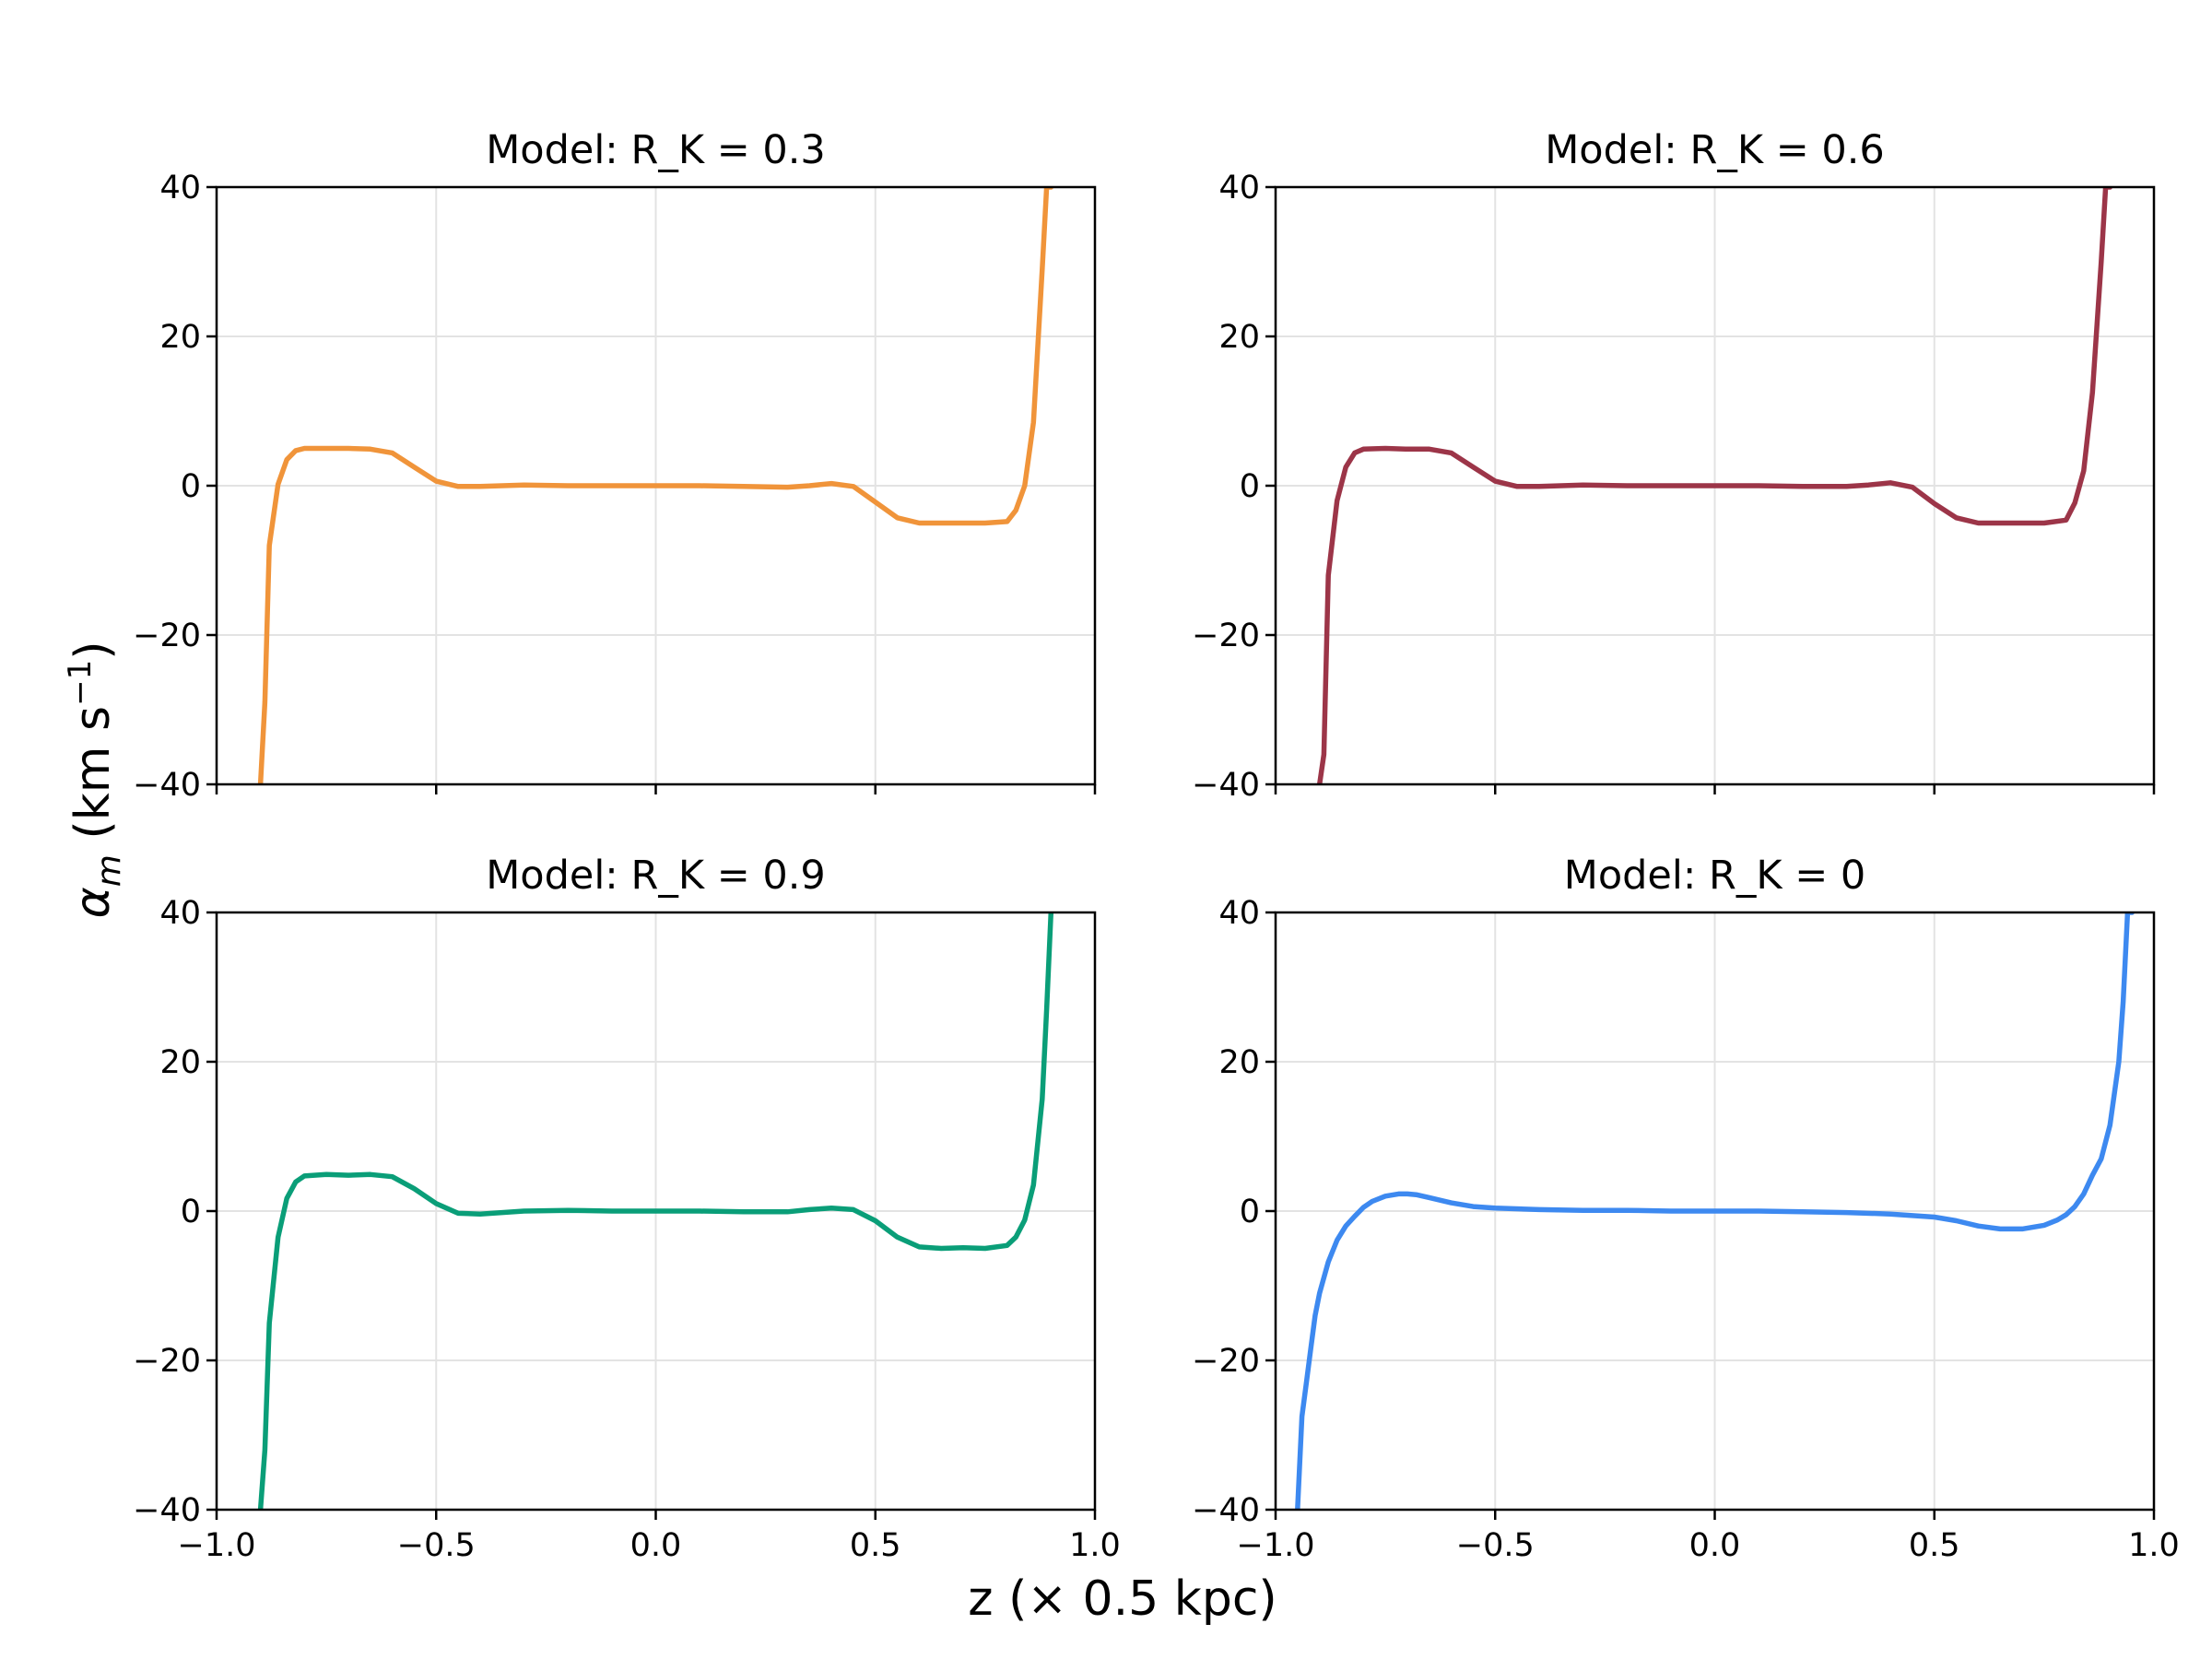 This screenshot has height=1659, width=2212. I want to click on y-axis-label: αm (km s−1), so click(95, 780).